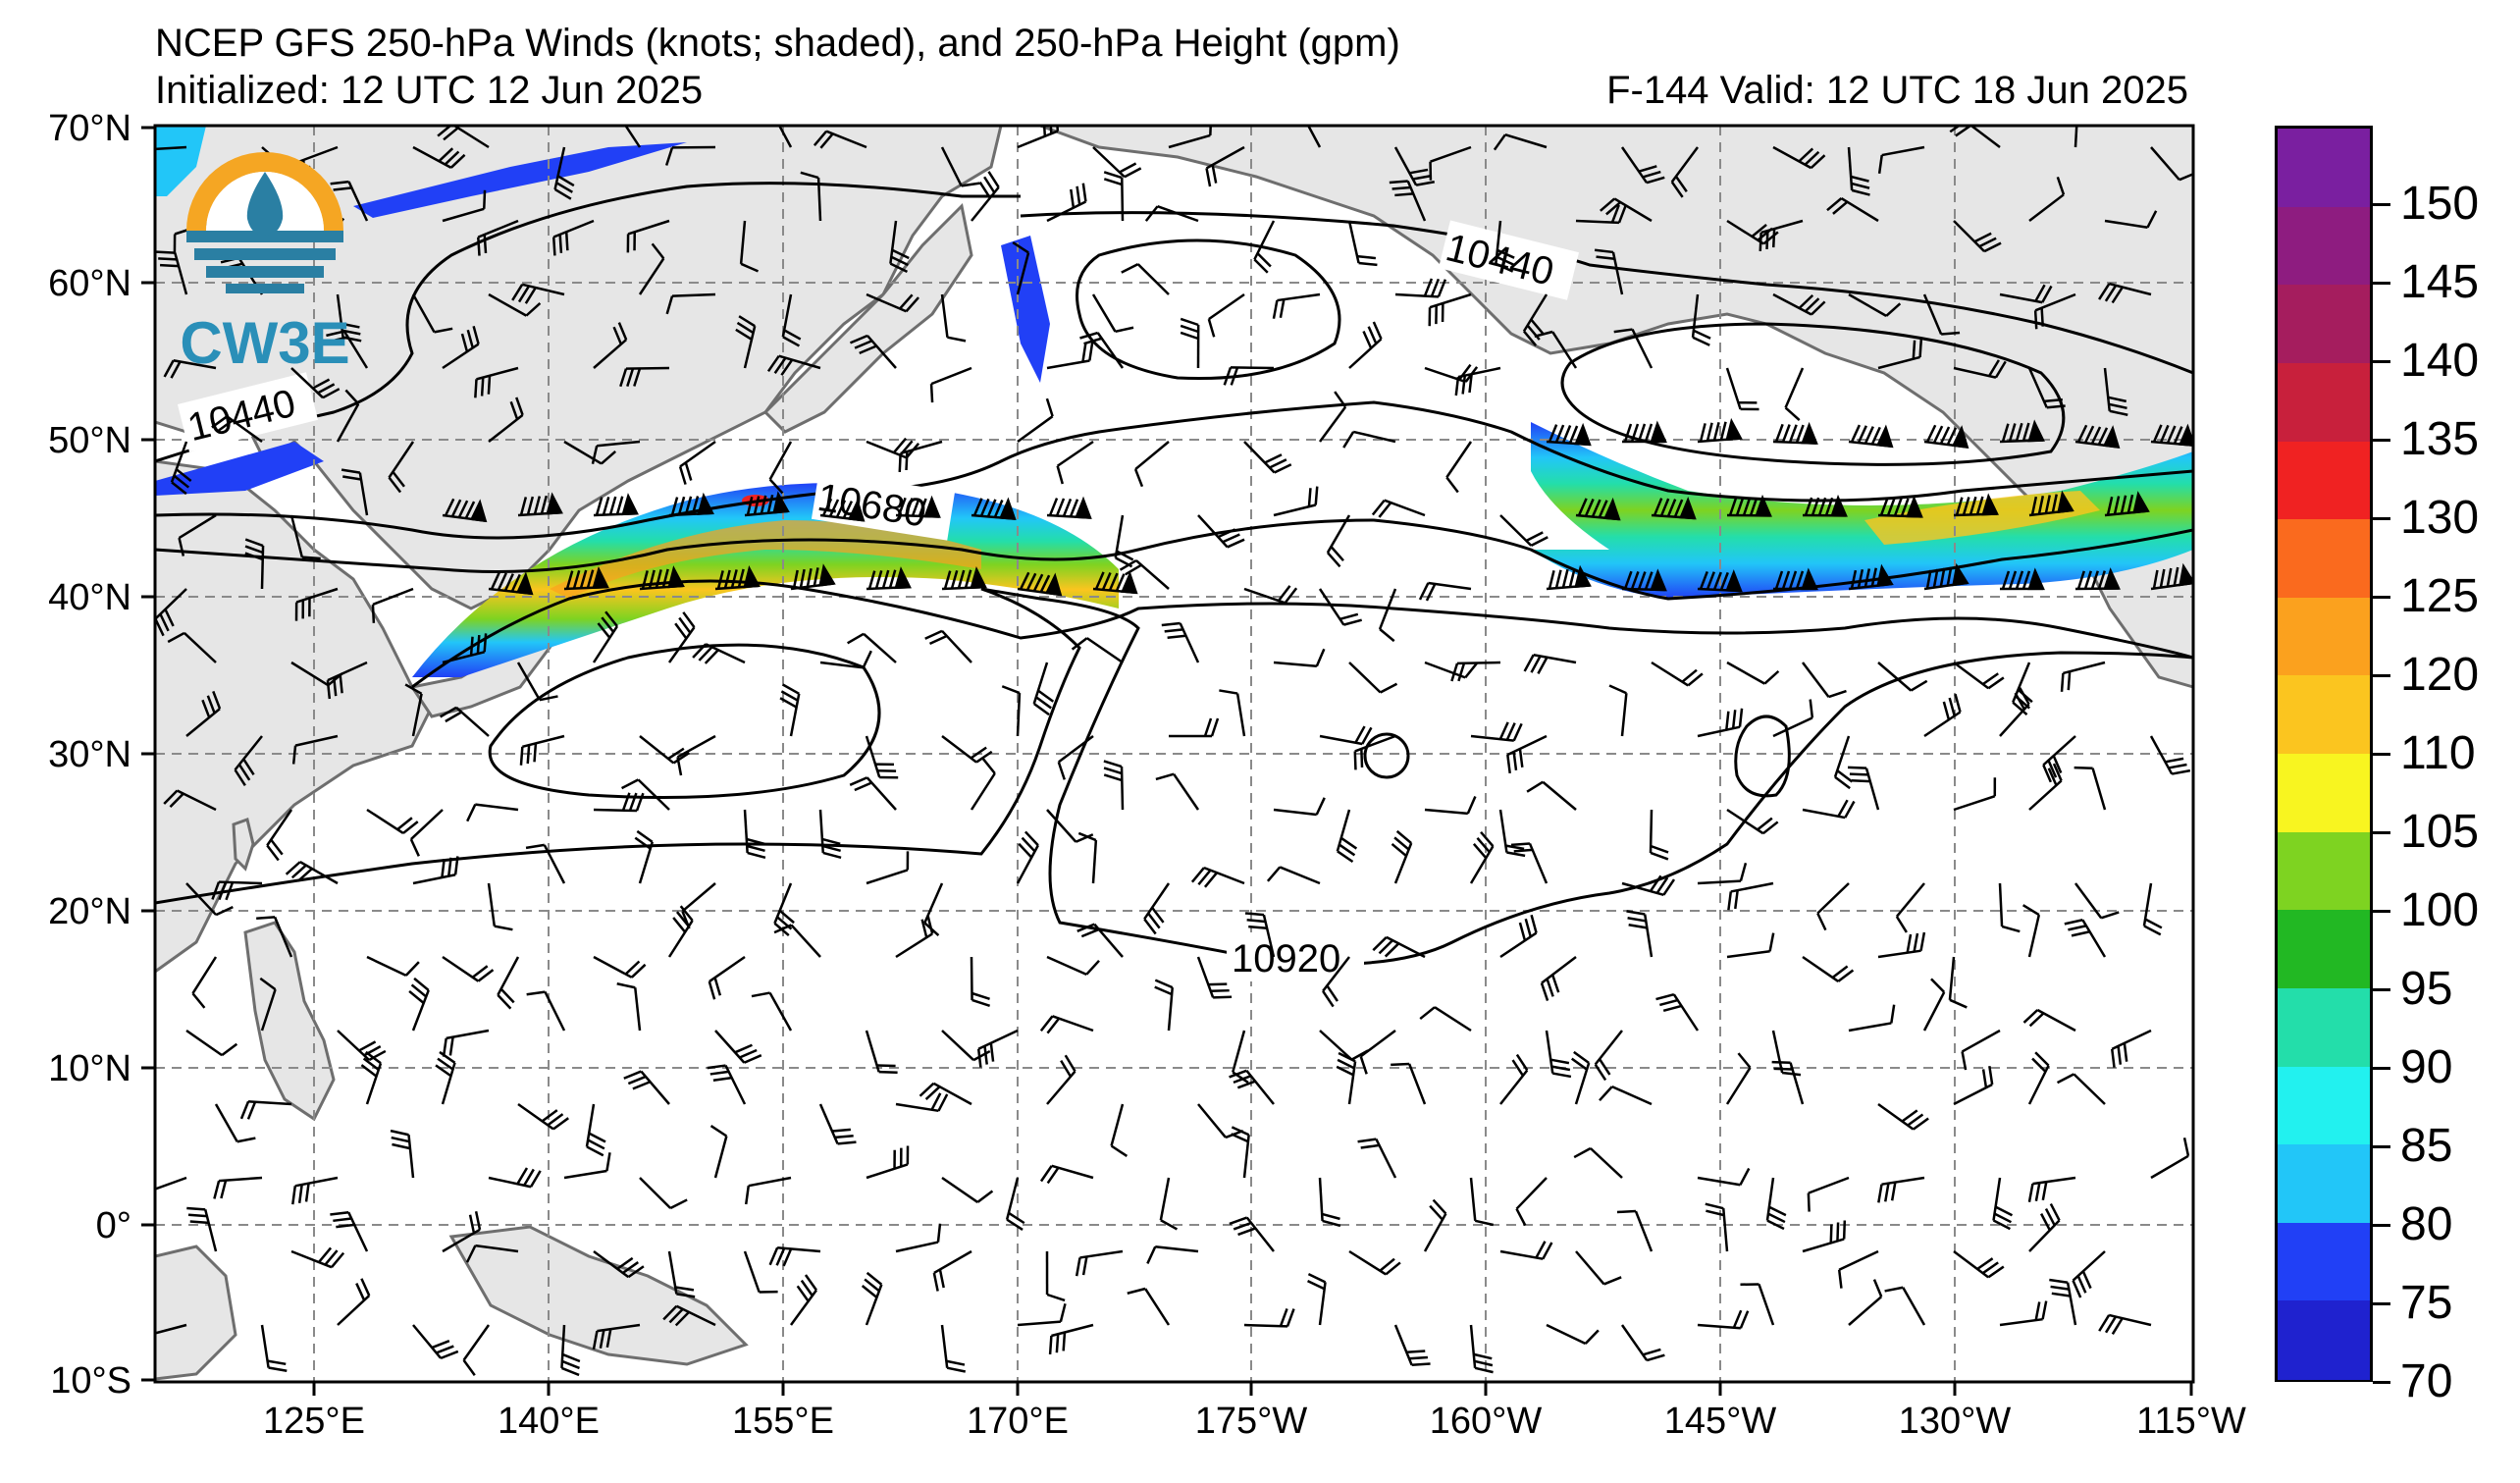 This screenshot has height=1483, width=2520. What do you see at coordinates (89, 1069) in the screenshot?
I see `lat-label: 10°N` at bounding box center [89, 1069].